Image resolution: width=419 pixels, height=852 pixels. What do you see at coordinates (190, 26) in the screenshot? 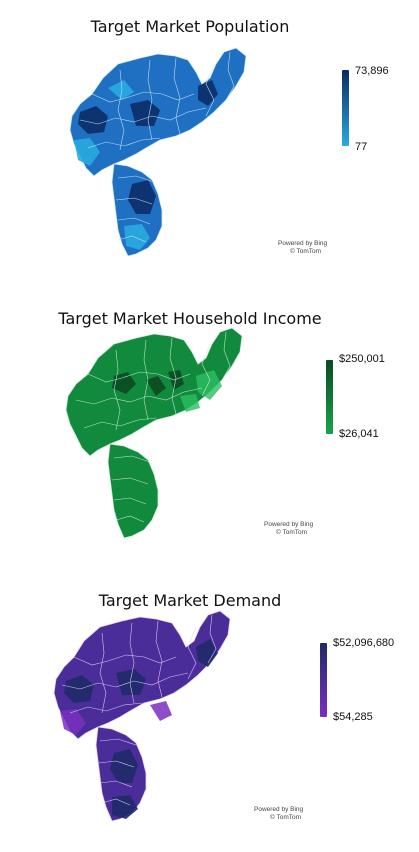
I see `population-map-title: Target Market Population` at bounding box center [190, 26].